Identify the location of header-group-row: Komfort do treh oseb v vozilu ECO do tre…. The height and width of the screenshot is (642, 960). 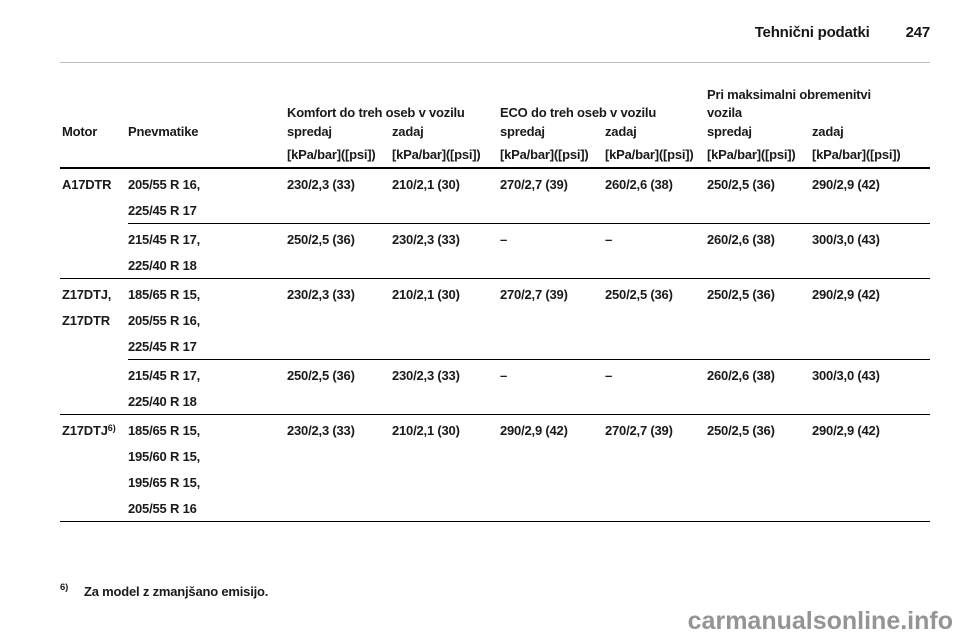
(496, 101).